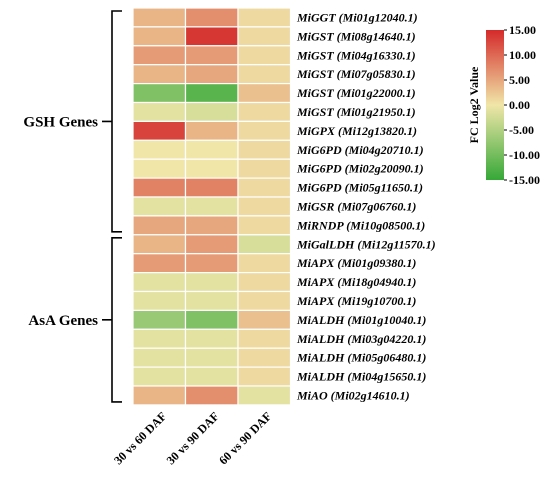  I want to click on group-brackets: GSH Genes AsA Genes, so click(72, 206).